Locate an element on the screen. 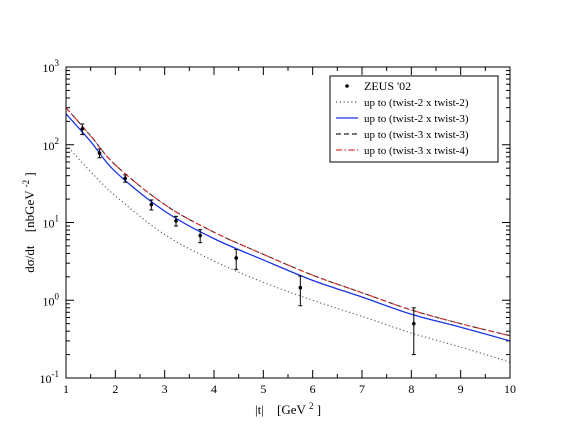  x-axis-label: |t| [GeV 2 ] is located at coordinates (288, 407).